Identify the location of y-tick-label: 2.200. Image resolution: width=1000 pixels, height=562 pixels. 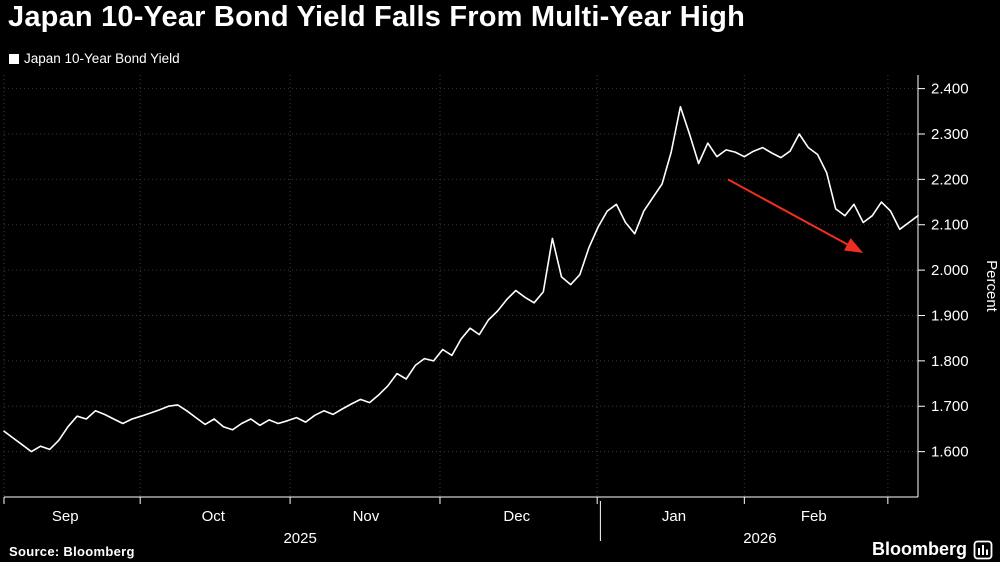
(950, 179).